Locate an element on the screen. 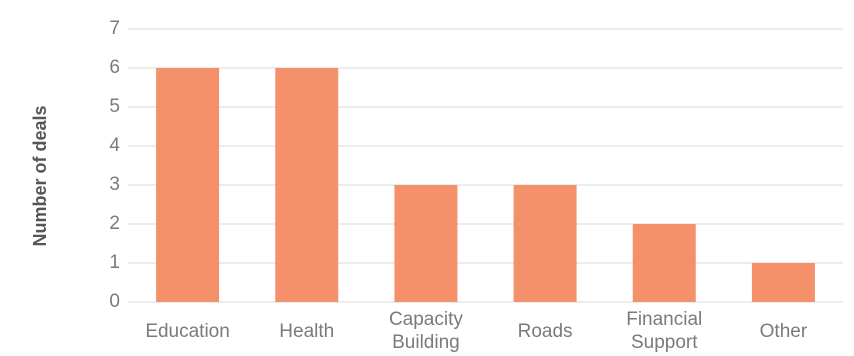 This screenshot has height=356, width=854. x-tick-label: Education is located at coordinates (187, 331).